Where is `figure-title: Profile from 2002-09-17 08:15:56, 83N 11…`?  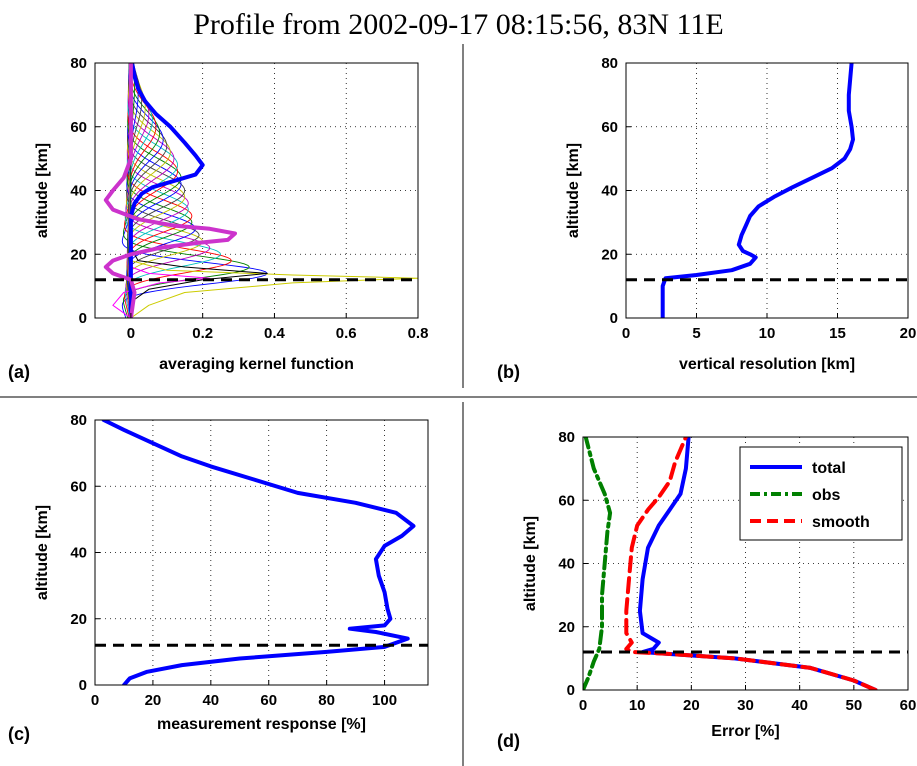
figure-title: Profile from 2002-09-17 08:15:56, 83N 11… is located at coordinates (458, 24).